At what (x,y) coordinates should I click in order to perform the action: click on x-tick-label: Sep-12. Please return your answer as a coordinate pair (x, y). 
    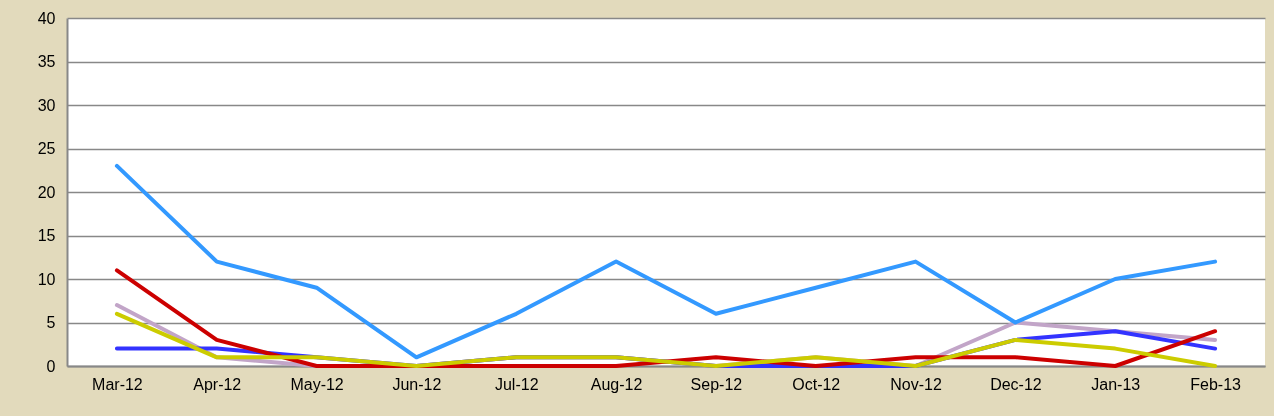
    Looking at the image, I should click on (716, 384).